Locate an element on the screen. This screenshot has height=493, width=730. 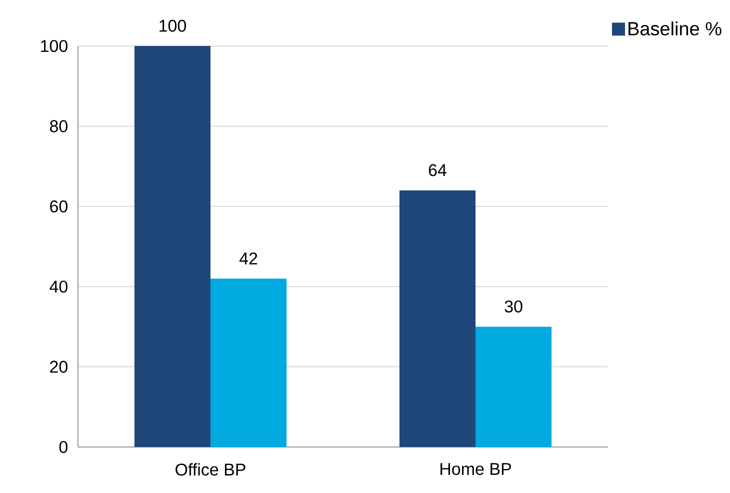
legend-label: Baseline % is located at coordinates (675, 28).